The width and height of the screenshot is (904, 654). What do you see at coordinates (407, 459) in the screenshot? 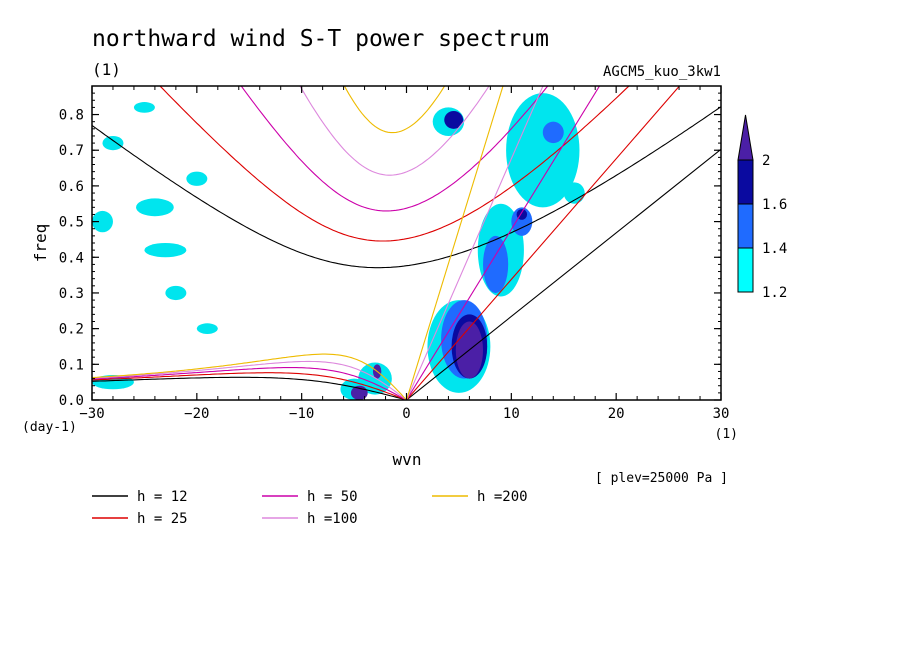
I see `x-axis-label: wvn` at bounding box center [407, 459].